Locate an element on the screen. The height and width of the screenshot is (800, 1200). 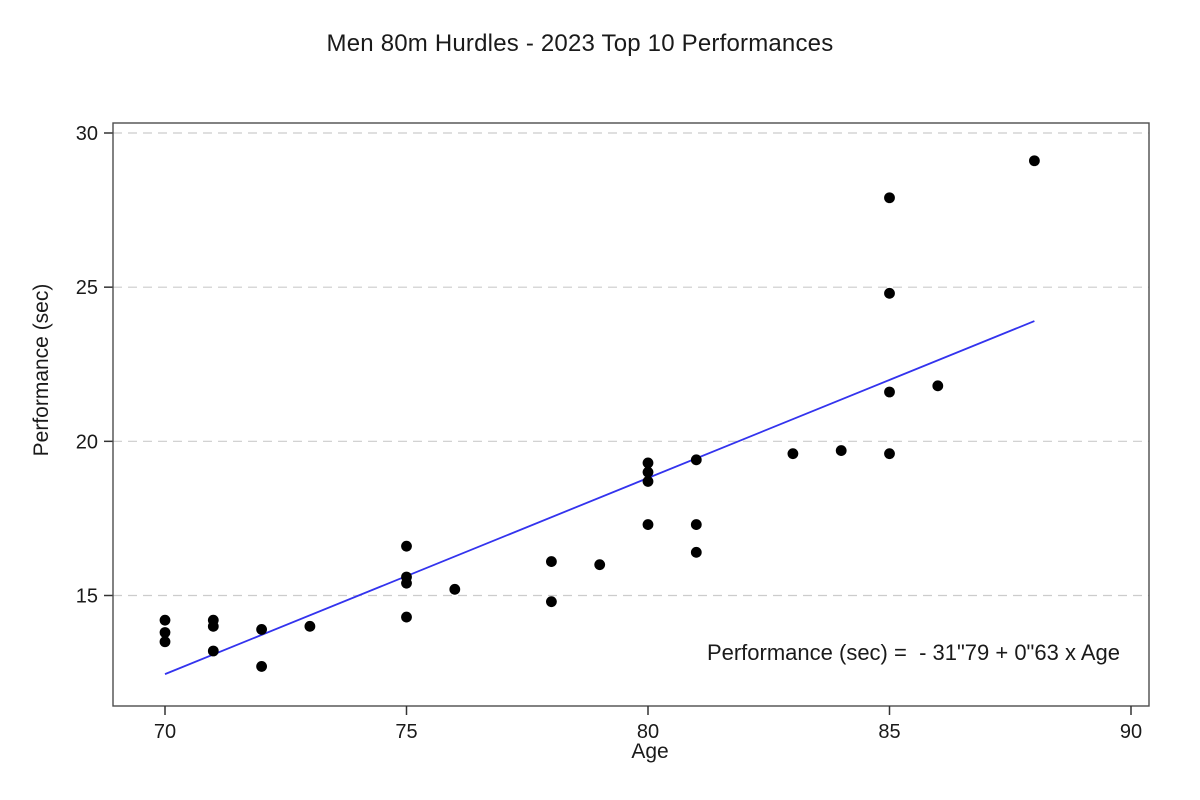
x-tick-label: 80 is located at coordinates (648, 732).